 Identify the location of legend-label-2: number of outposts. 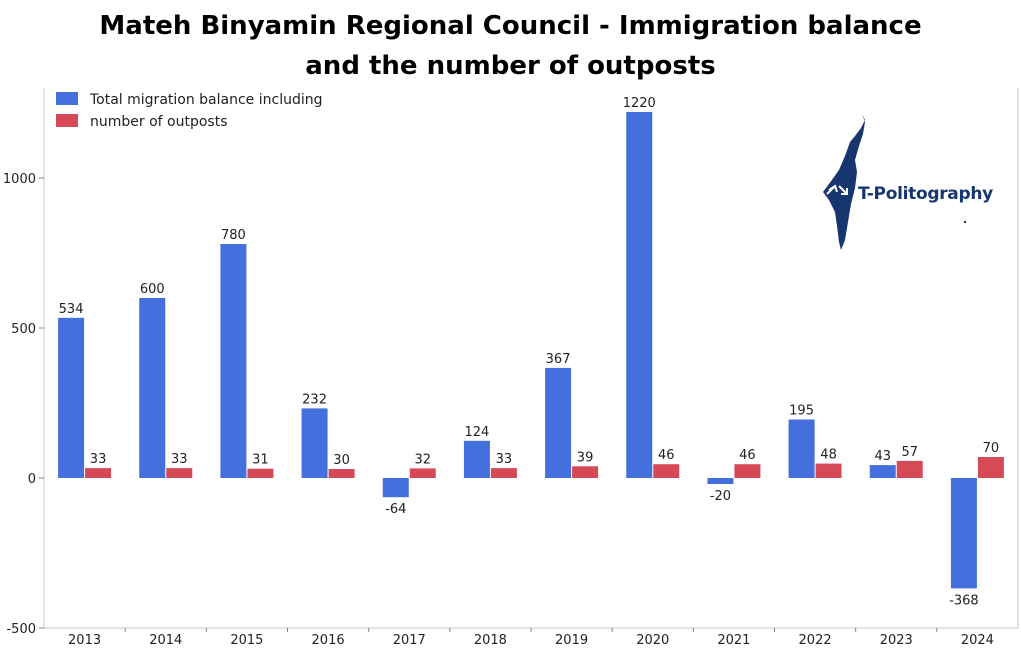
(159, 122).